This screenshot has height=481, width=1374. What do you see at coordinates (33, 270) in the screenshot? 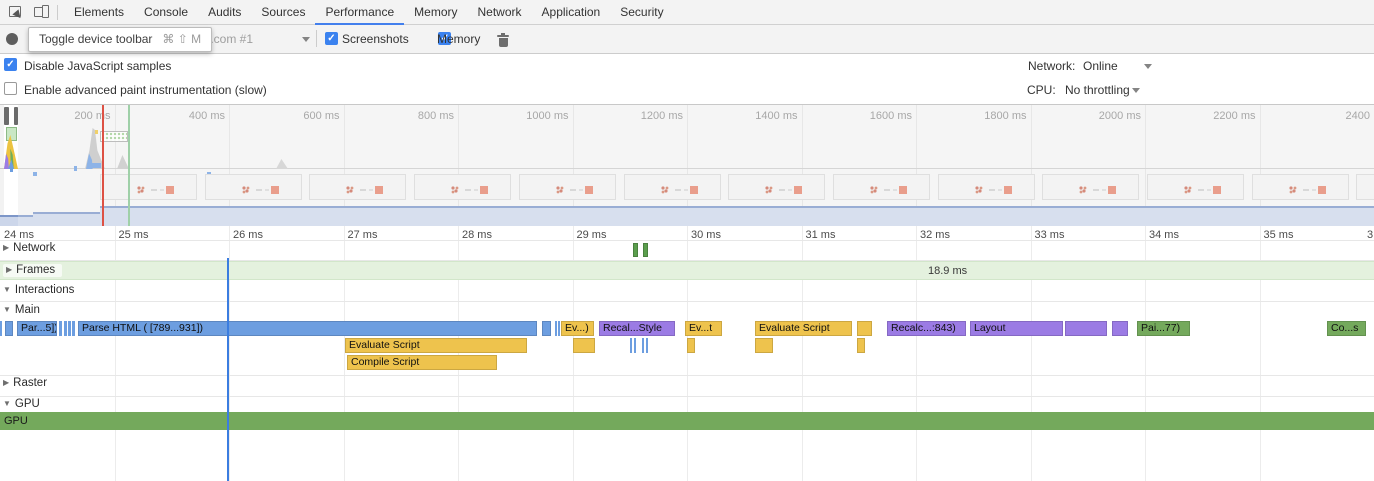
I see `track-frames: ▶ Frames` at bounding box center [33, 270].